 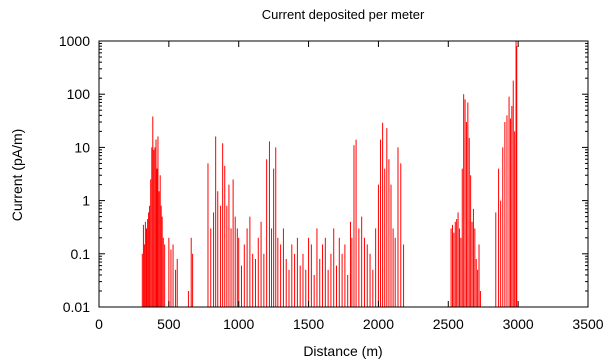 What do you see at coordinates (99, 324) in the screenshot?
I see `x-tick-label: 0` at bounding box center [99, 324].